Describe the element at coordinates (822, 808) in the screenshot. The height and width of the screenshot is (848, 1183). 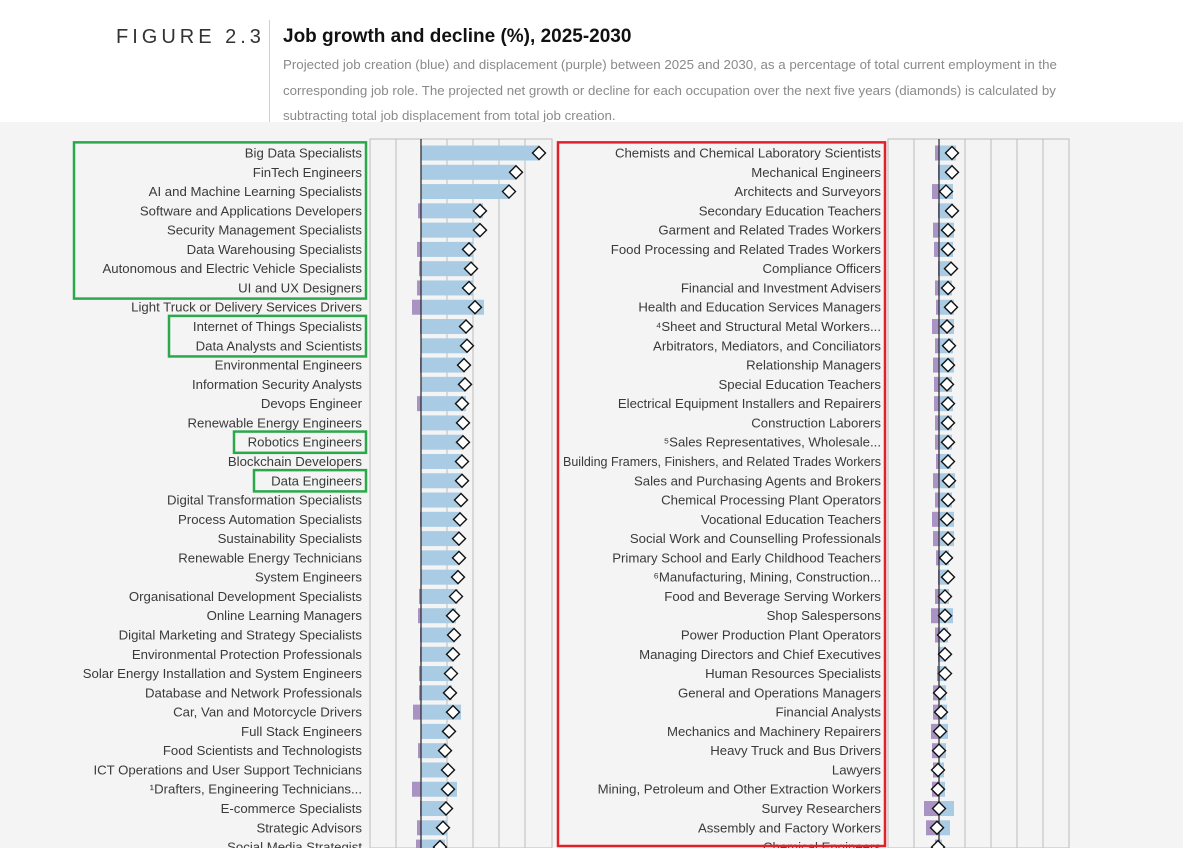
I see `category-label: Survey Researchers` at that location.